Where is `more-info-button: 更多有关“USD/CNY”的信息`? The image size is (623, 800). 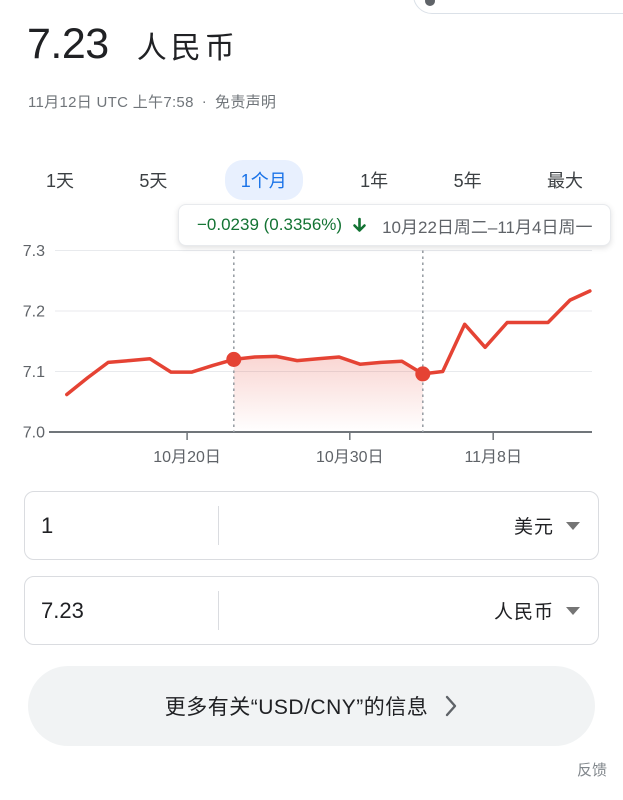
more-info-button: 更多有关“USD/CNY”的信息 is located at coordinates (311, 706).